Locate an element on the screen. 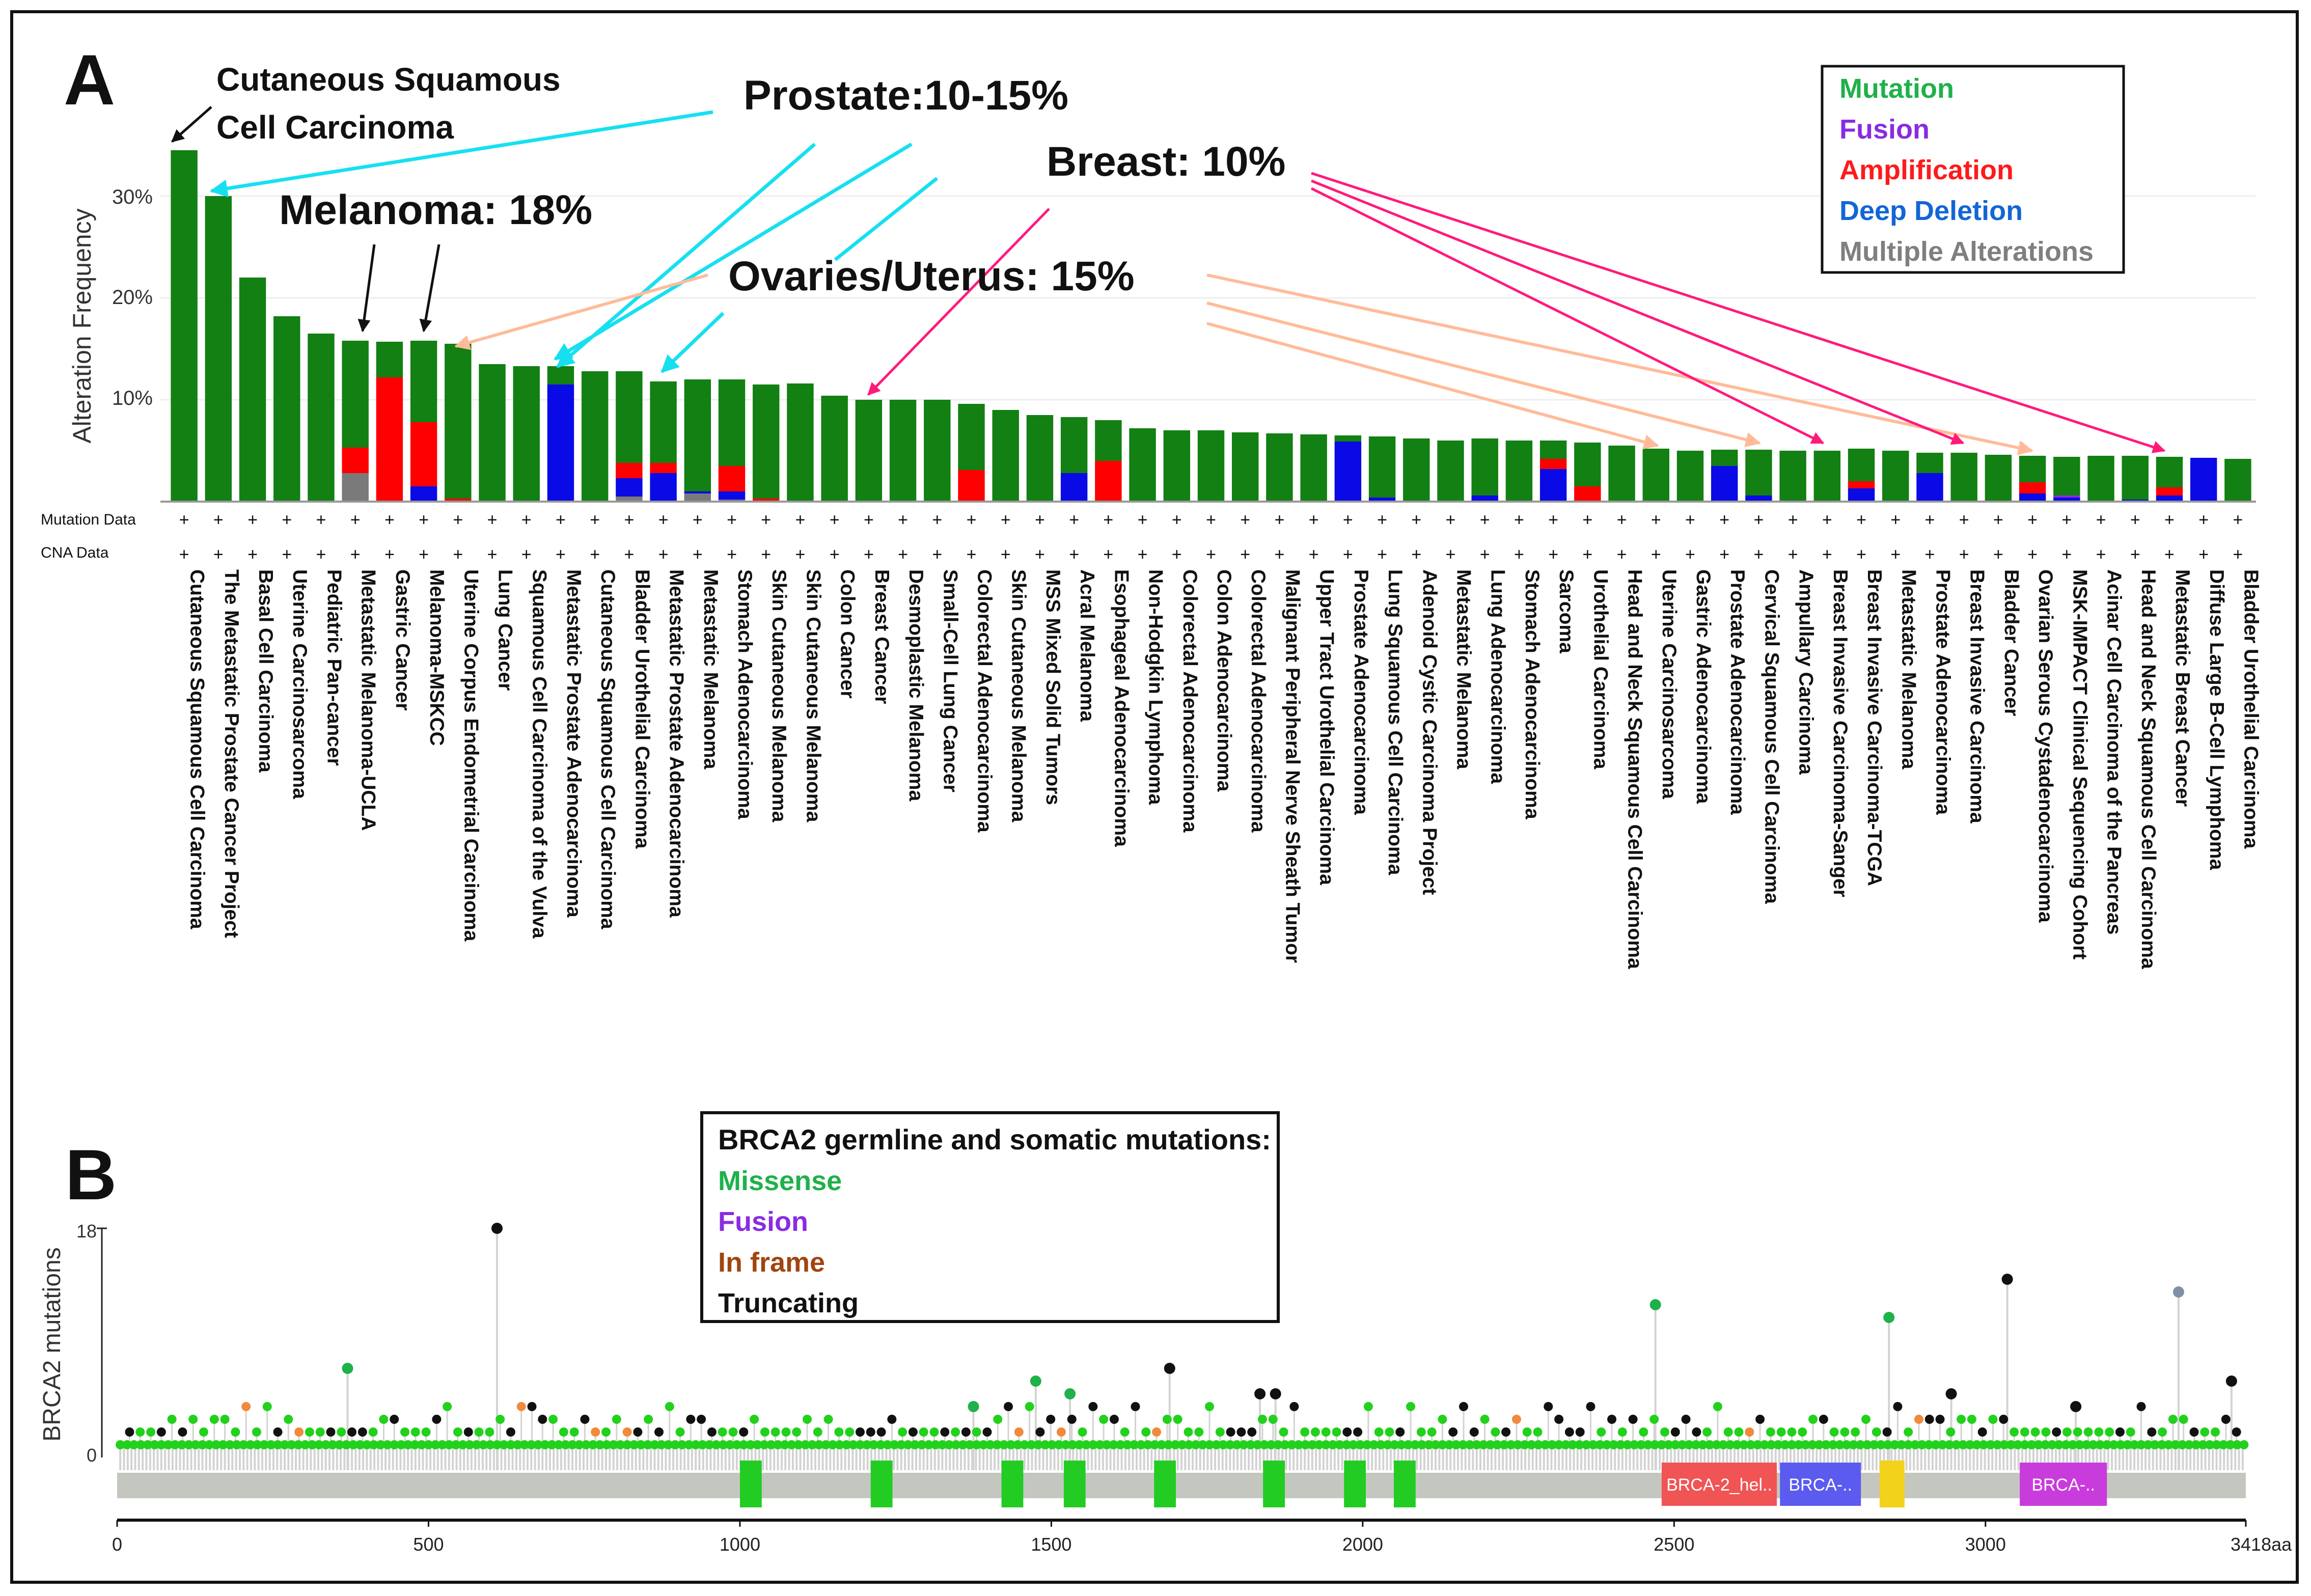 The image size is (2311, 1596). legend-mutation: Mutation is located at coordinates (1896, 88).